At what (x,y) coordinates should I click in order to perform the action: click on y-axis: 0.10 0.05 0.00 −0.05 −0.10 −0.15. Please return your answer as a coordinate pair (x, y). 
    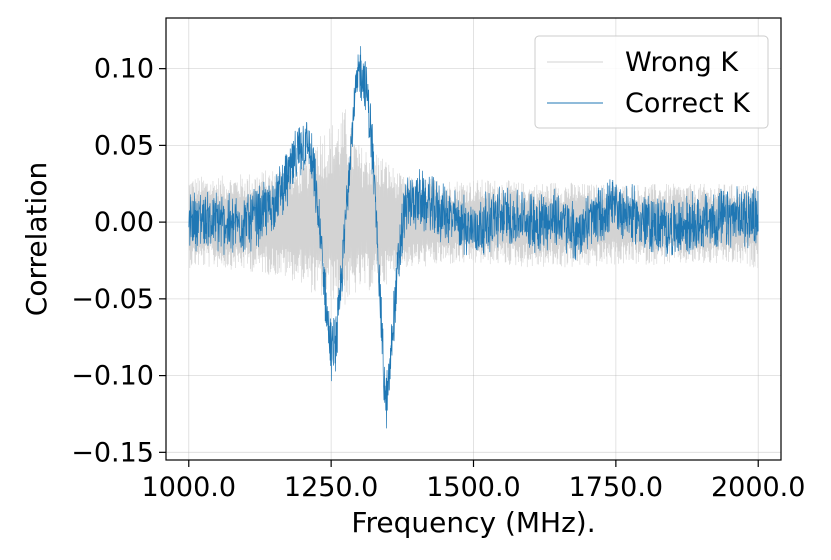
    Looking at the image, I should click on (118, 261).